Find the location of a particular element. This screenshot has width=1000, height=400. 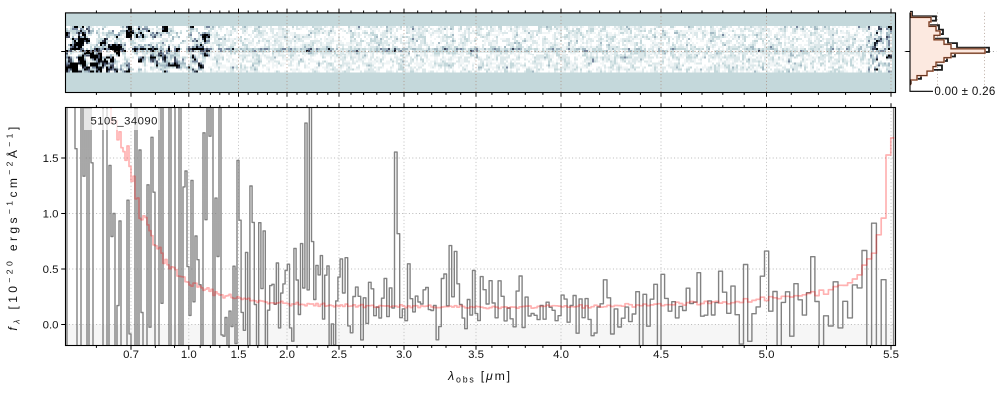

svg-text: 0.0 is located at coordinates (51, 325).